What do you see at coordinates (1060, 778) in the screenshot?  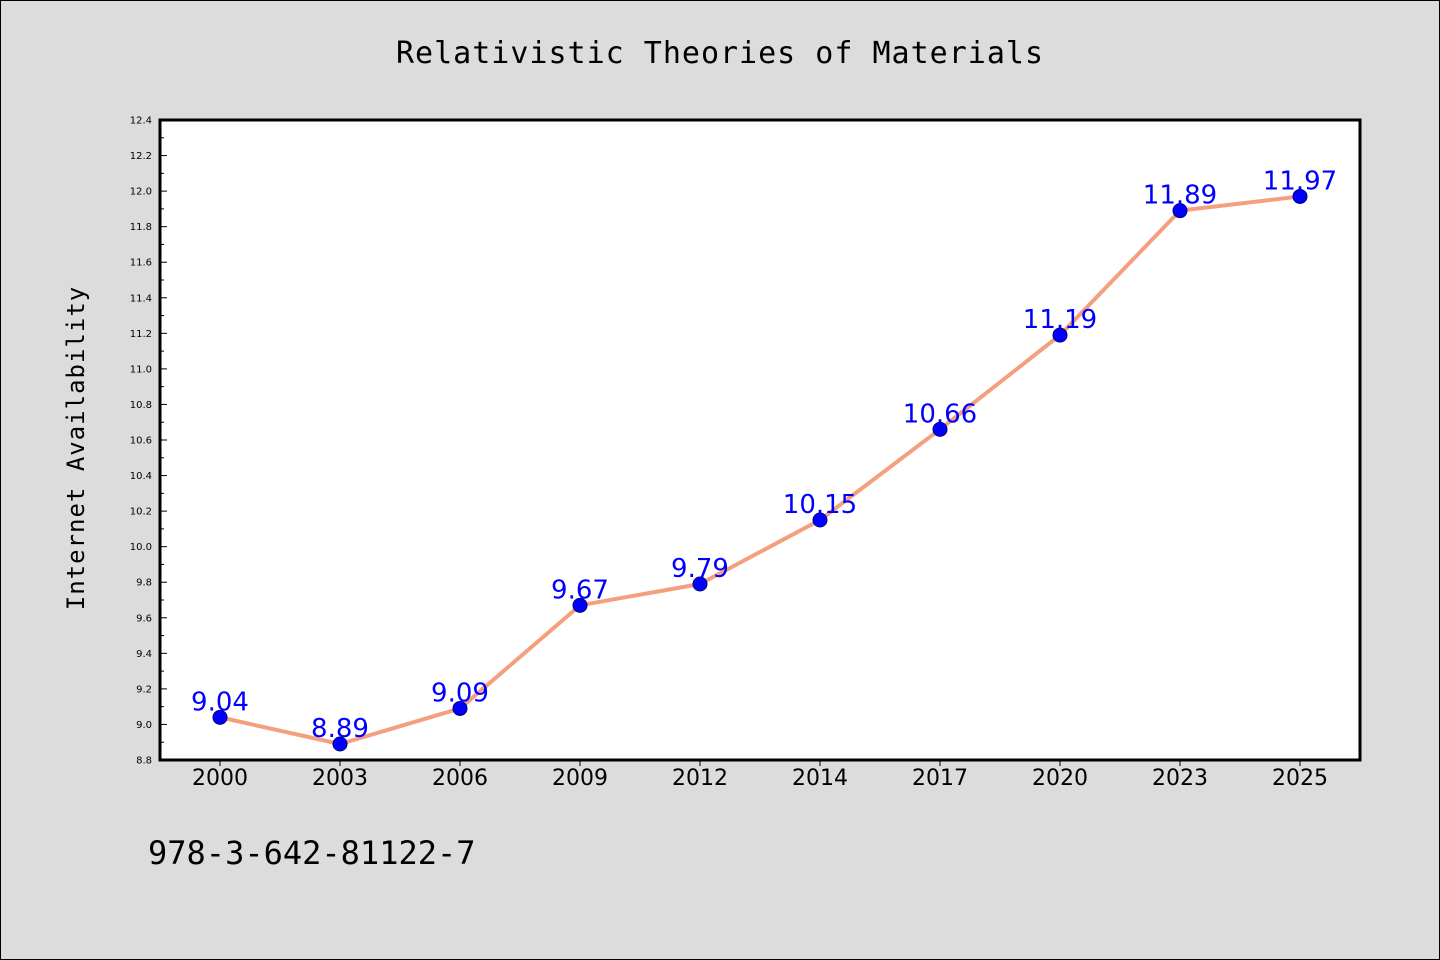 I see `x-tick-label: 2020` at bounding box center [1060, 778].